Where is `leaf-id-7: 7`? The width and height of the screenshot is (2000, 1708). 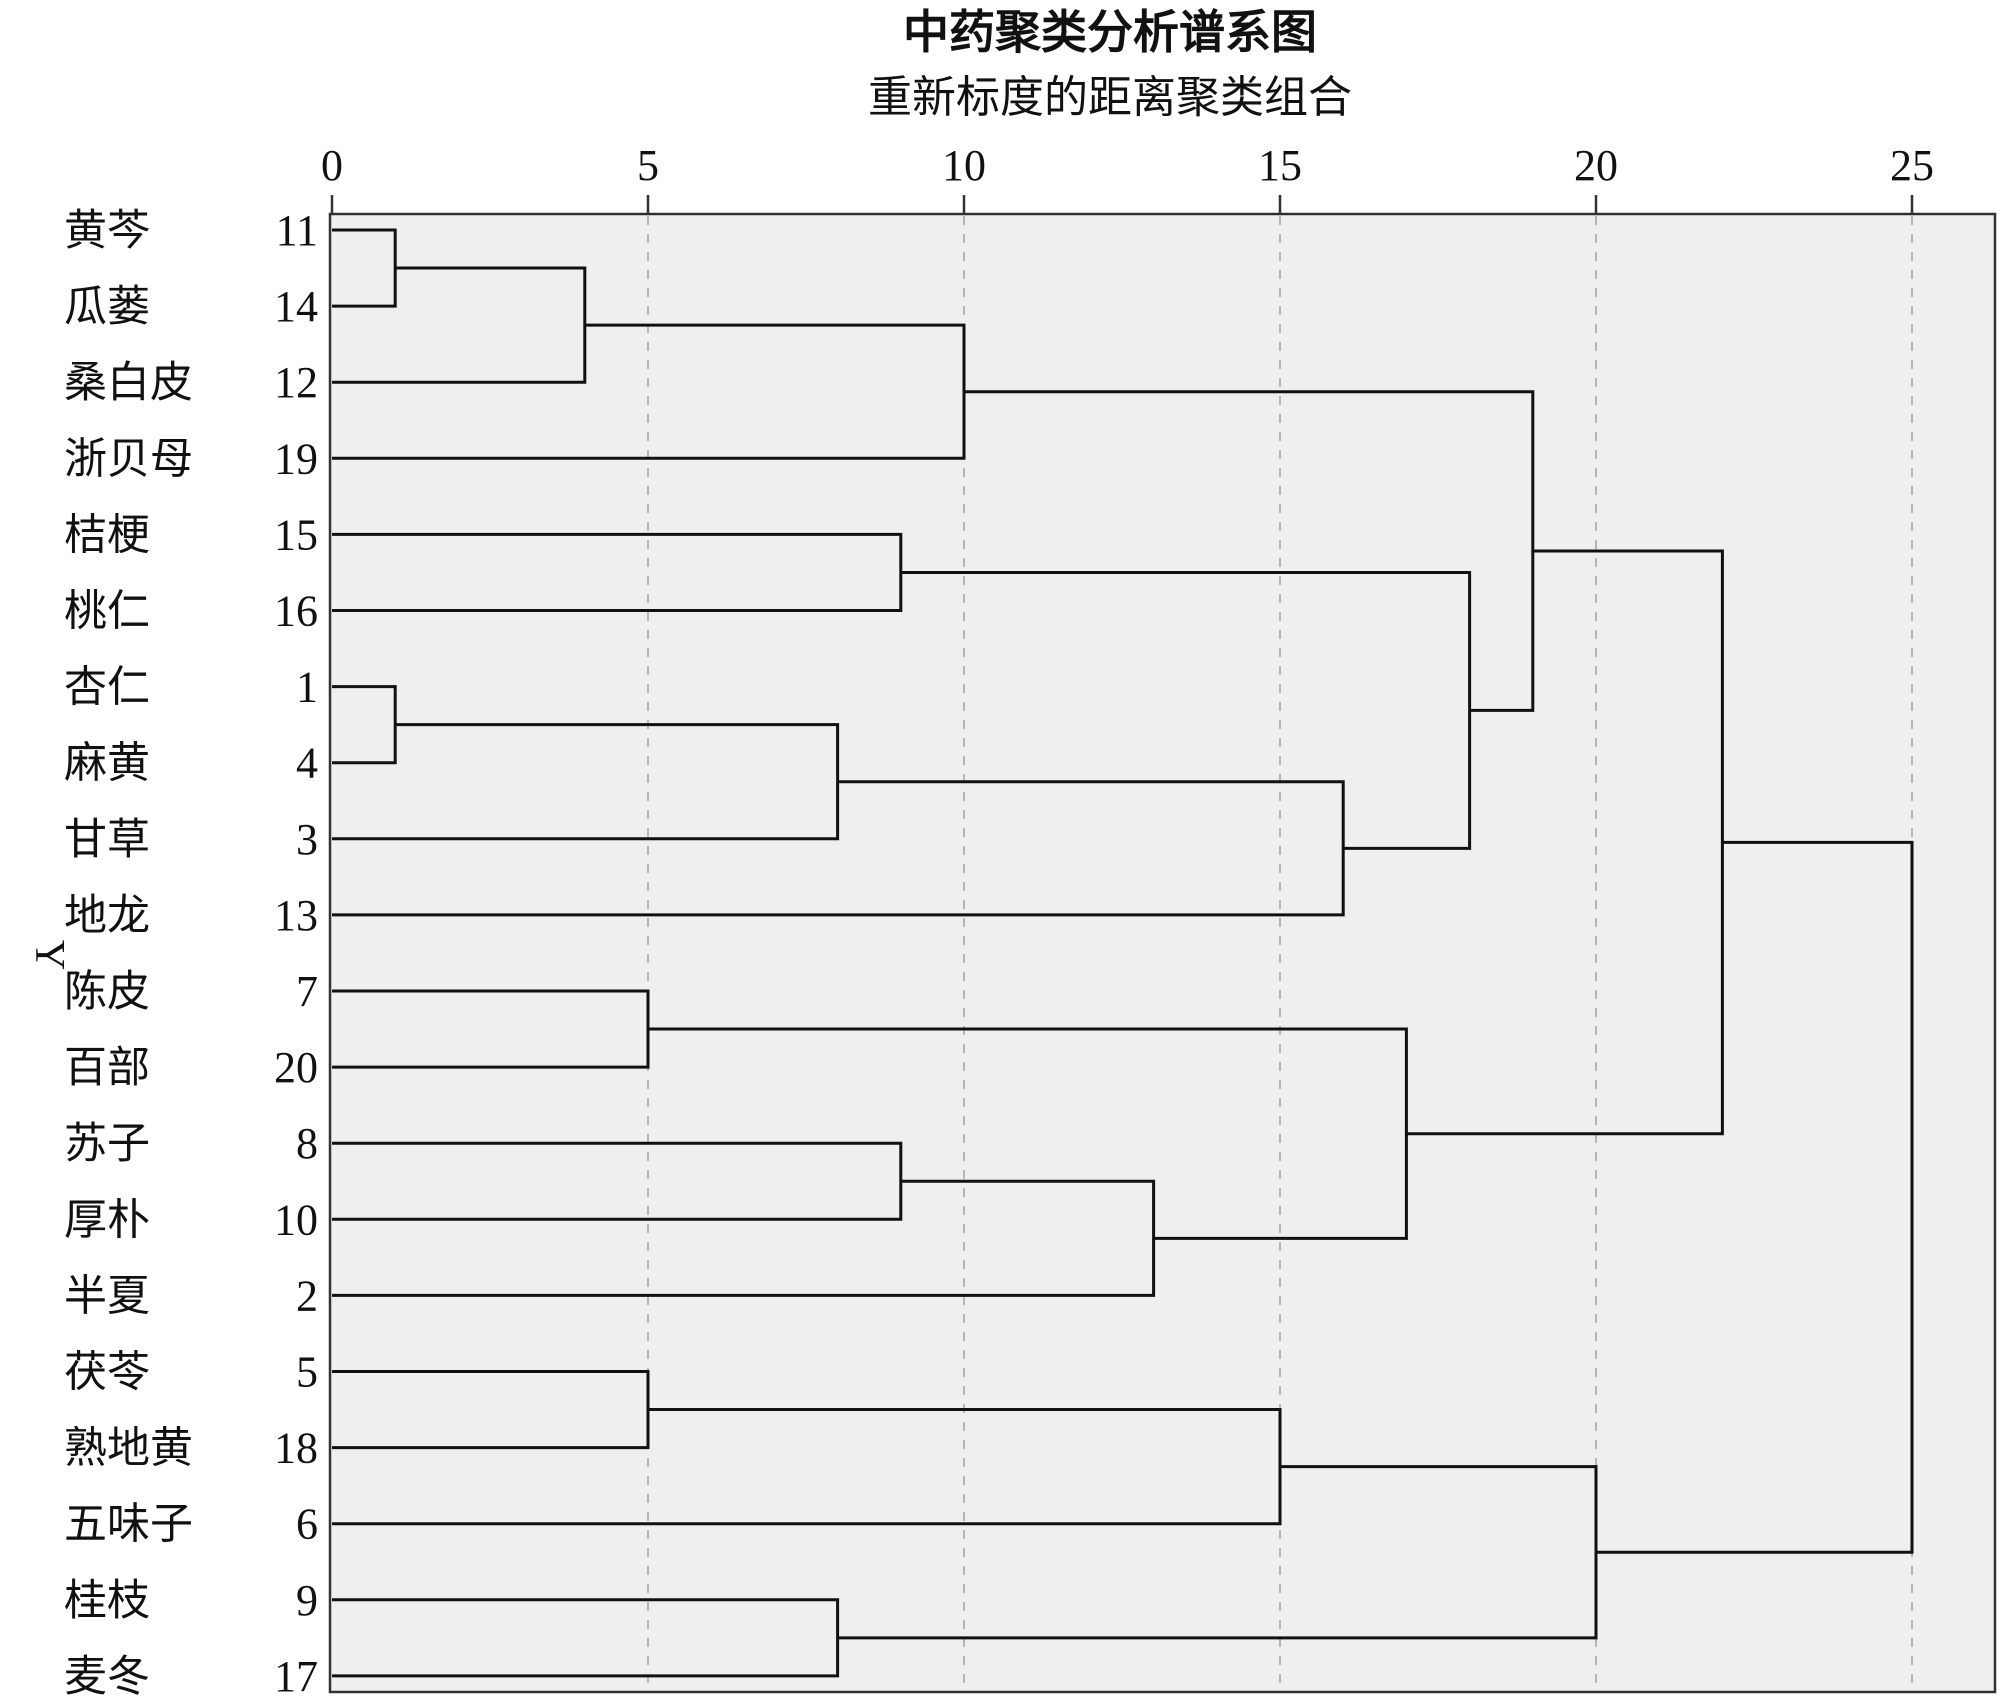
leaf-id-7: 7 is located at coordinates (307, 991).